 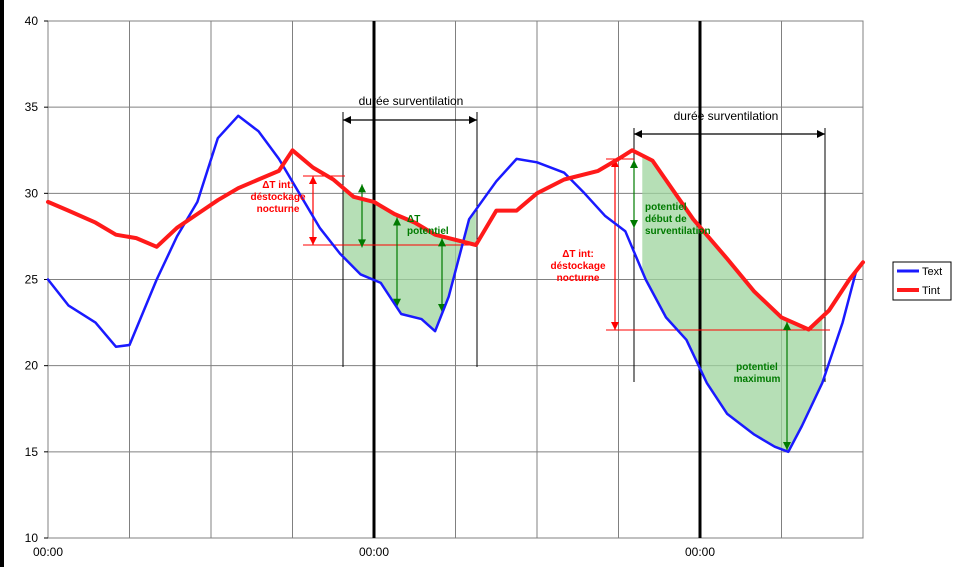 What do you see at coordinates (32, 538) in the screenshot?
I see `y-tick-label: 10` at bounding box center [32, 538].